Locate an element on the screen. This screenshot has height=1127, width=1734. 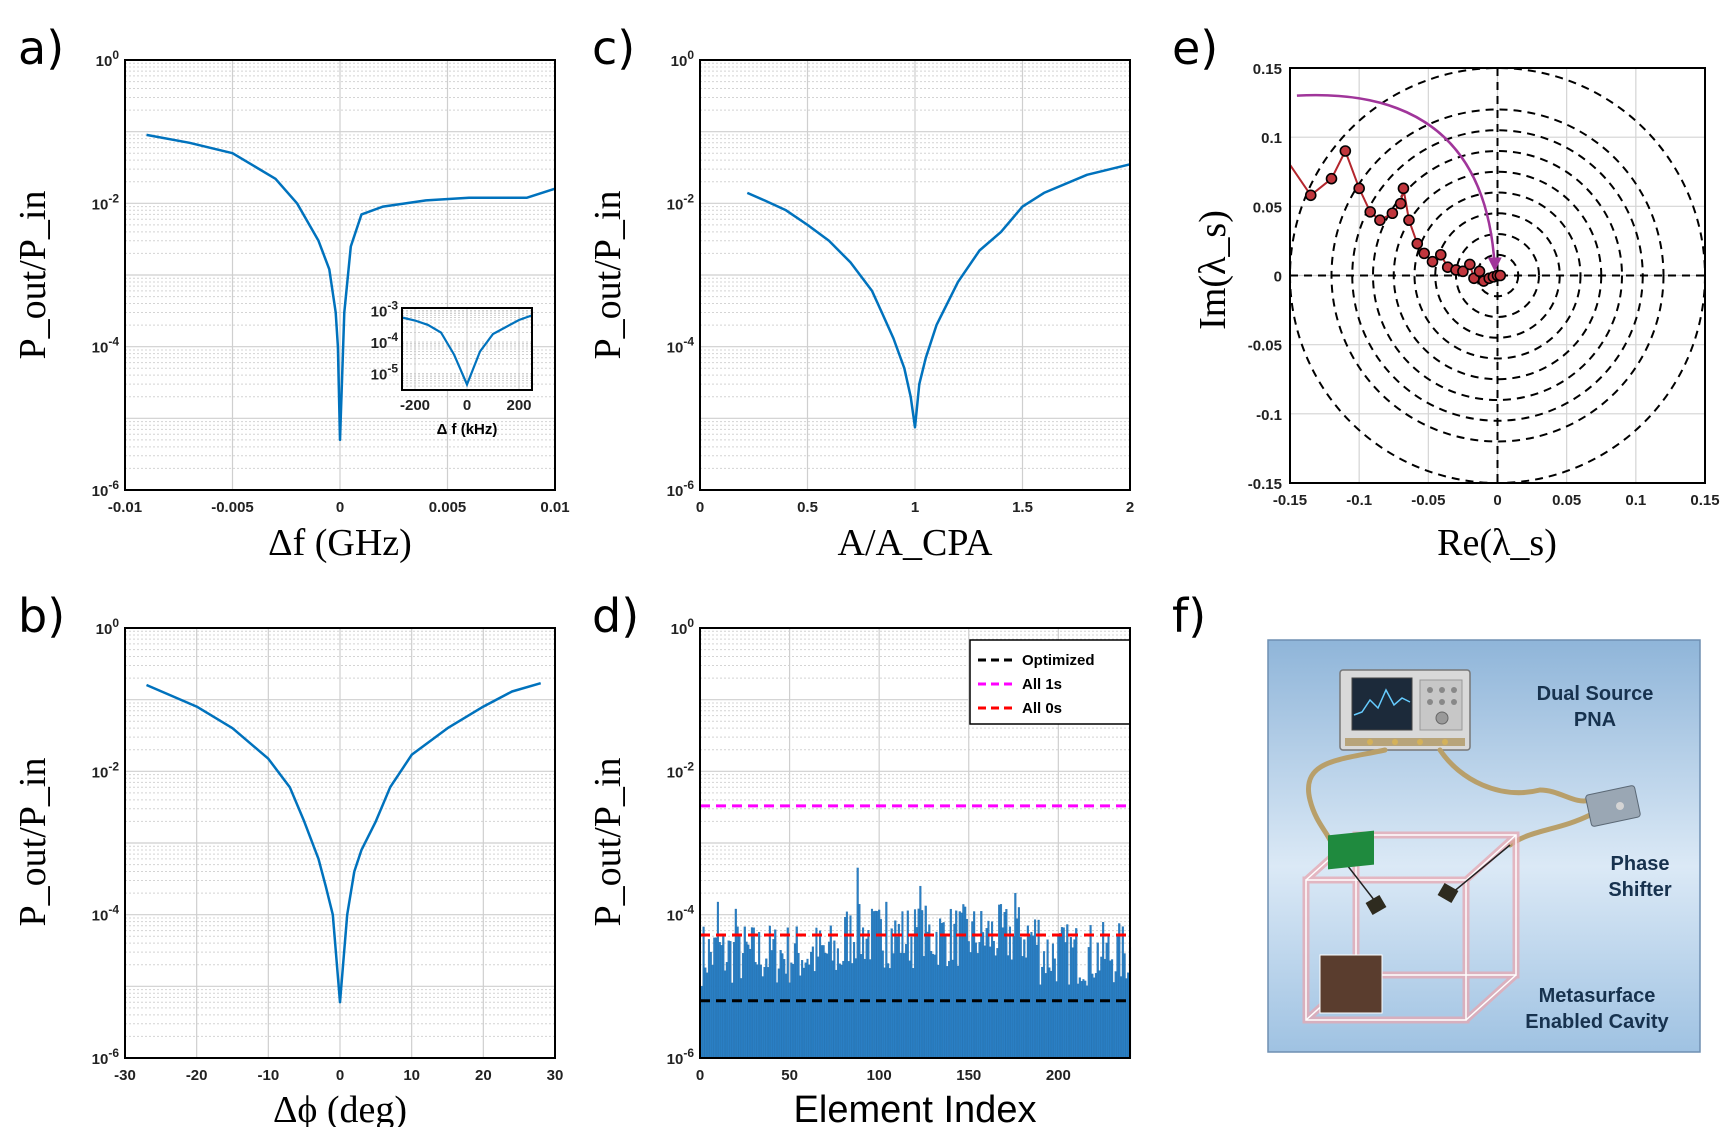
circles-group is located at coordinates (1497, 275).